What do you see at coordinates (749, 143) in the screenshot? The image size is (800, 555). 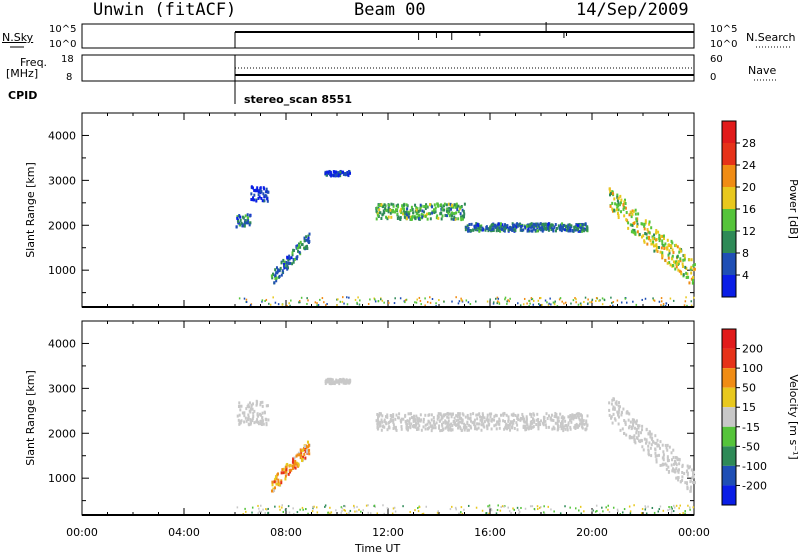 I see `colorbar-tick-label: 28` at bounding box center [749, 143].